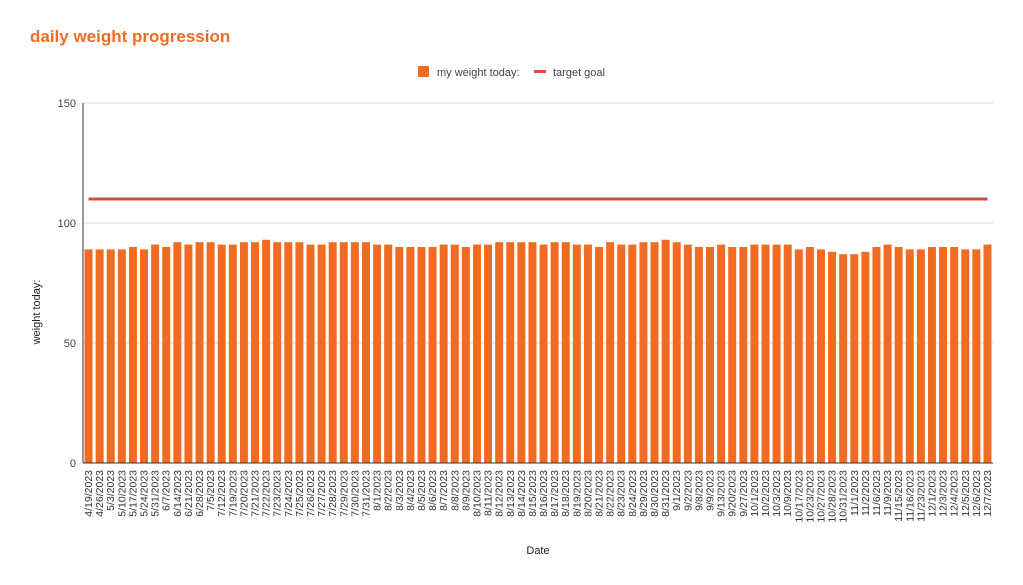  Describe the element at coordinates (932, 493) in the screenshot. I see `x-tick-label: 12/1/2023` at that location.